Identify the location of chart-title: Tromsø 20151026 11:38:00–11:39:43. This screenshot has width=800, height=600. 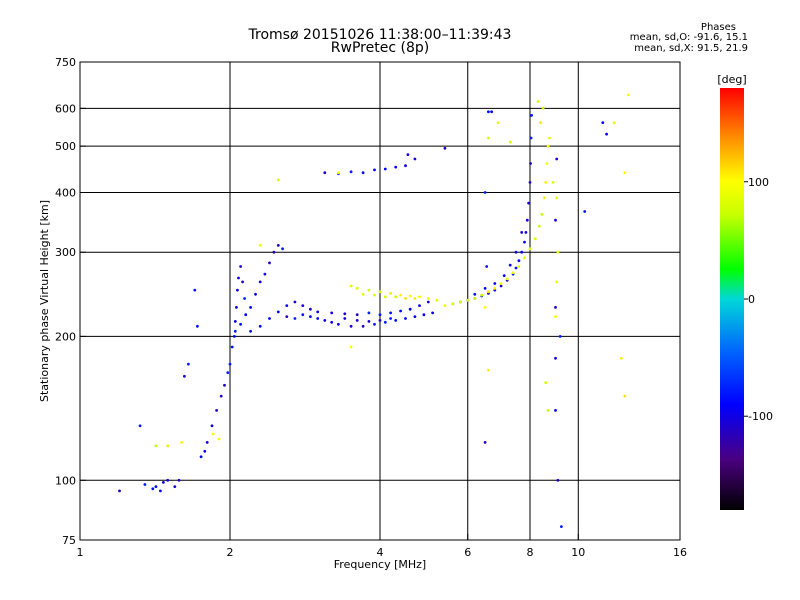
(380, 35).